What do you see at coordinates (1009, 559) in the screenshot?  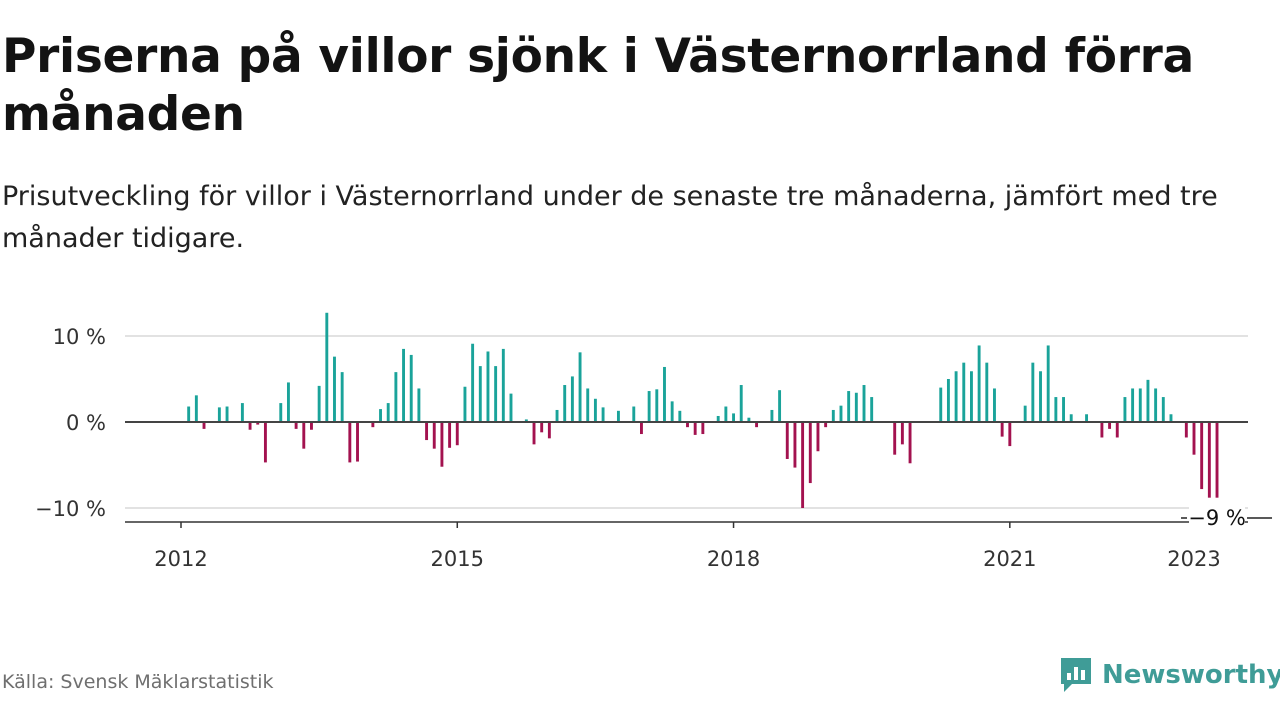 I see `x-tick-label: 2021` at bounding box center [1009, 559].